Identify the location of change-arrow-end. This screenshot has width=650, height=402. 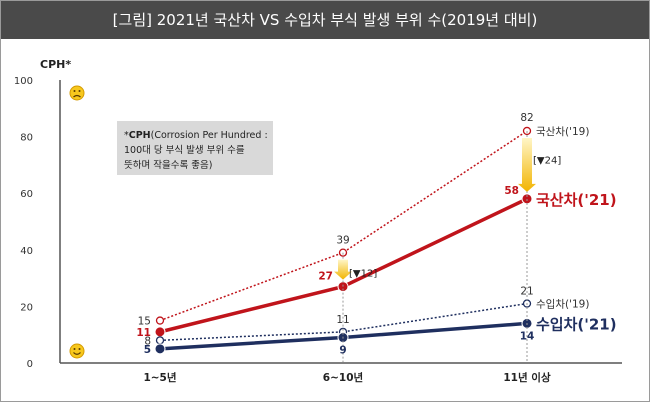
(527, 164).